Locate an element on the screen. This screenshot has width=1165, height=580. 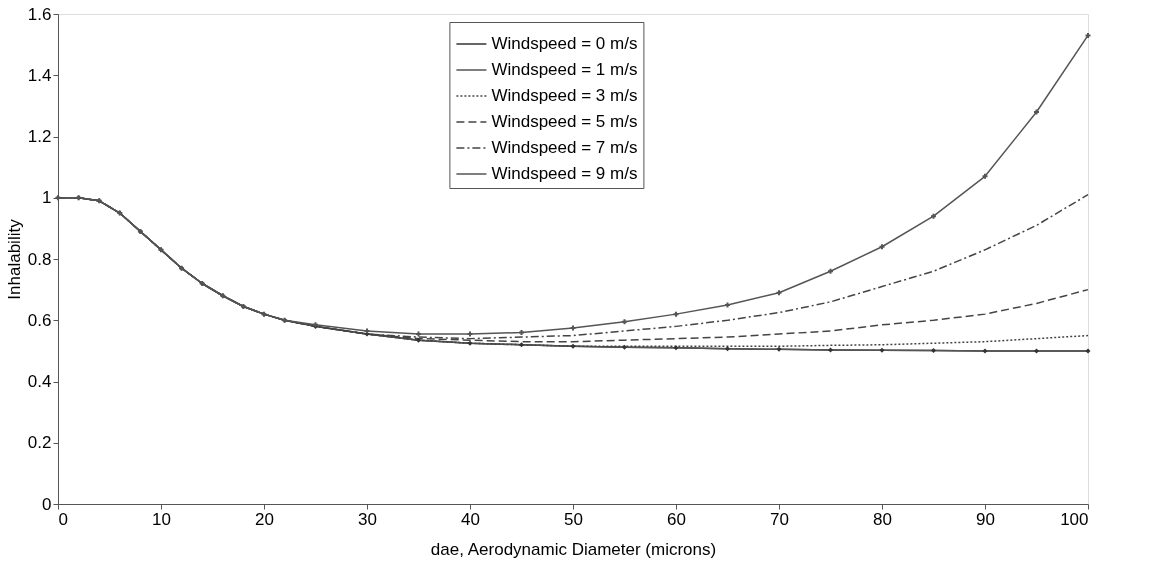
legend-label: Windspeed = 1 m/s is located at coordinates (564, 69).